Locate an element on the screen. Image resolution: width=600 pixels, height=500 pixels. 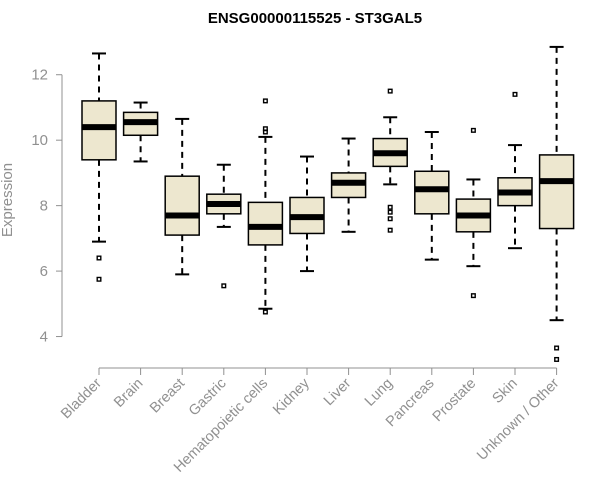
y-tick-label: 6 is located at coordinates (44, 271).